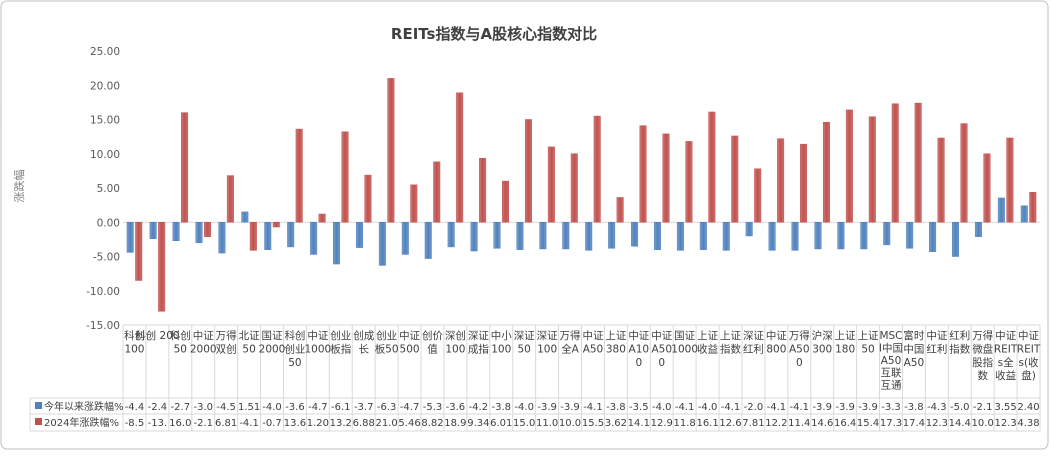 This screenshot has height=456, width=1051. Describe the element at coordinates (135, 423) in the screenshot. I see `data-label: -8.5` at that location.